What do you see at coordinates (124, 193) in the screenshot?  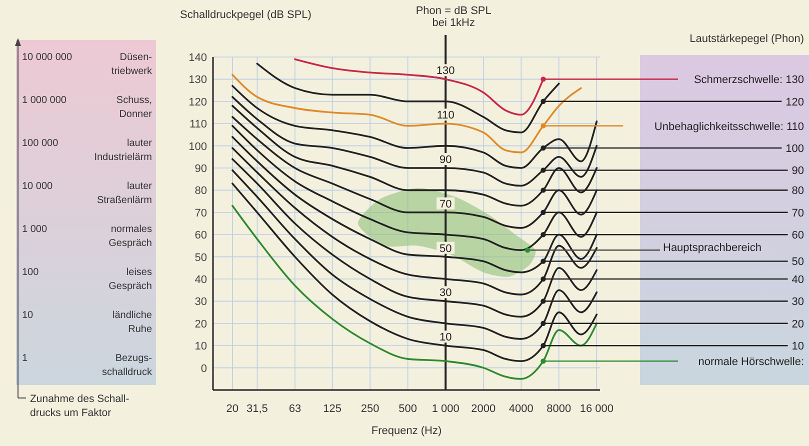 I see `text: lauter Straßenlärm` at bounding box center [124, 193].